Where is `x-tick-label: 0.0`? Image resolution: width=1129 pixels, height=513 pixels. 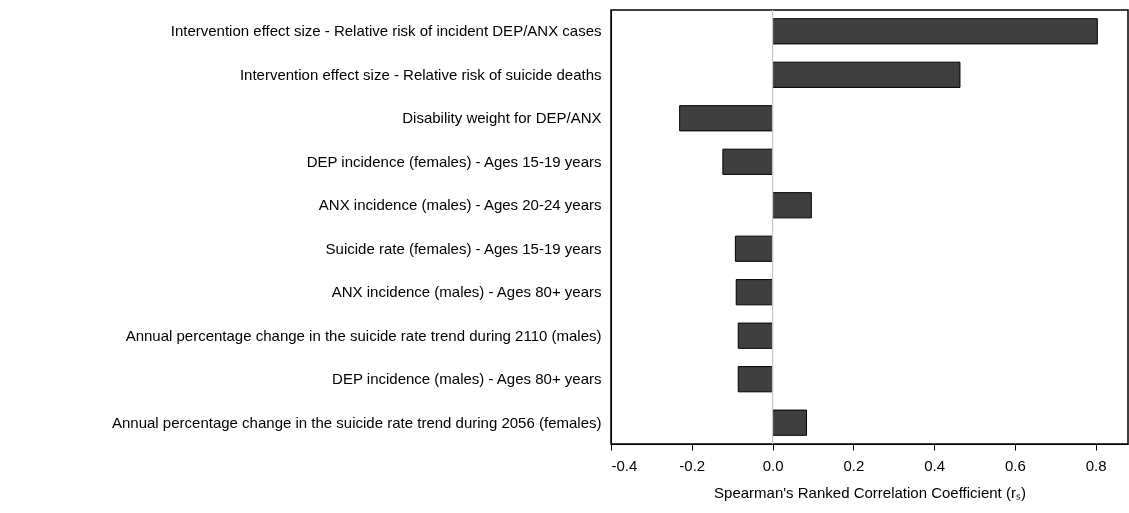
x-tick-label: 0.0 is located at coordinates (773, 465).